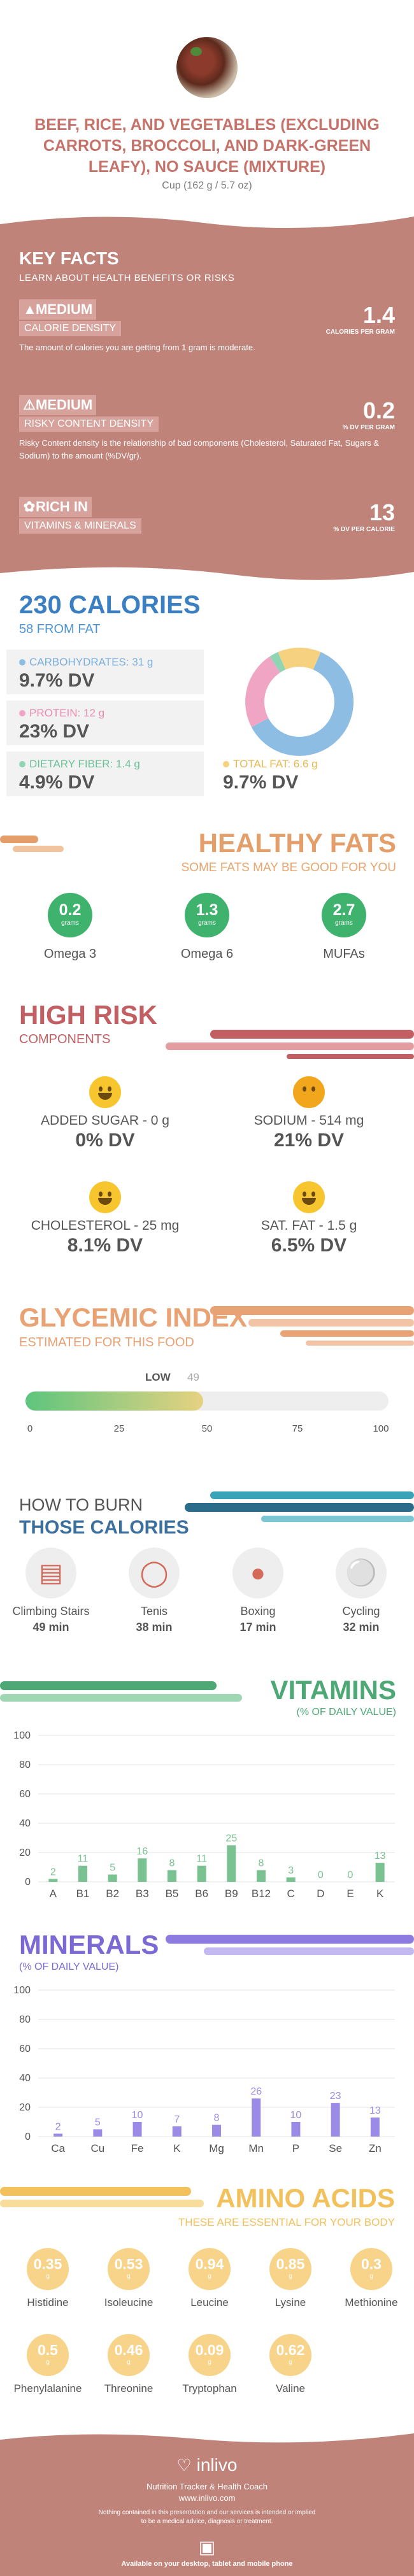 The width and height of the screenshot is (414, 2576). I want to click on x-tick-label: Cu, so click(97, 2148).